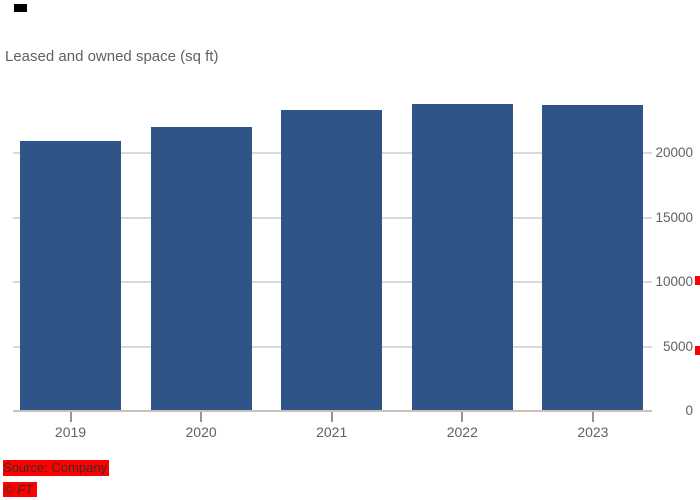  I want to click on x-axis-tick-2019, so click(70, 417).